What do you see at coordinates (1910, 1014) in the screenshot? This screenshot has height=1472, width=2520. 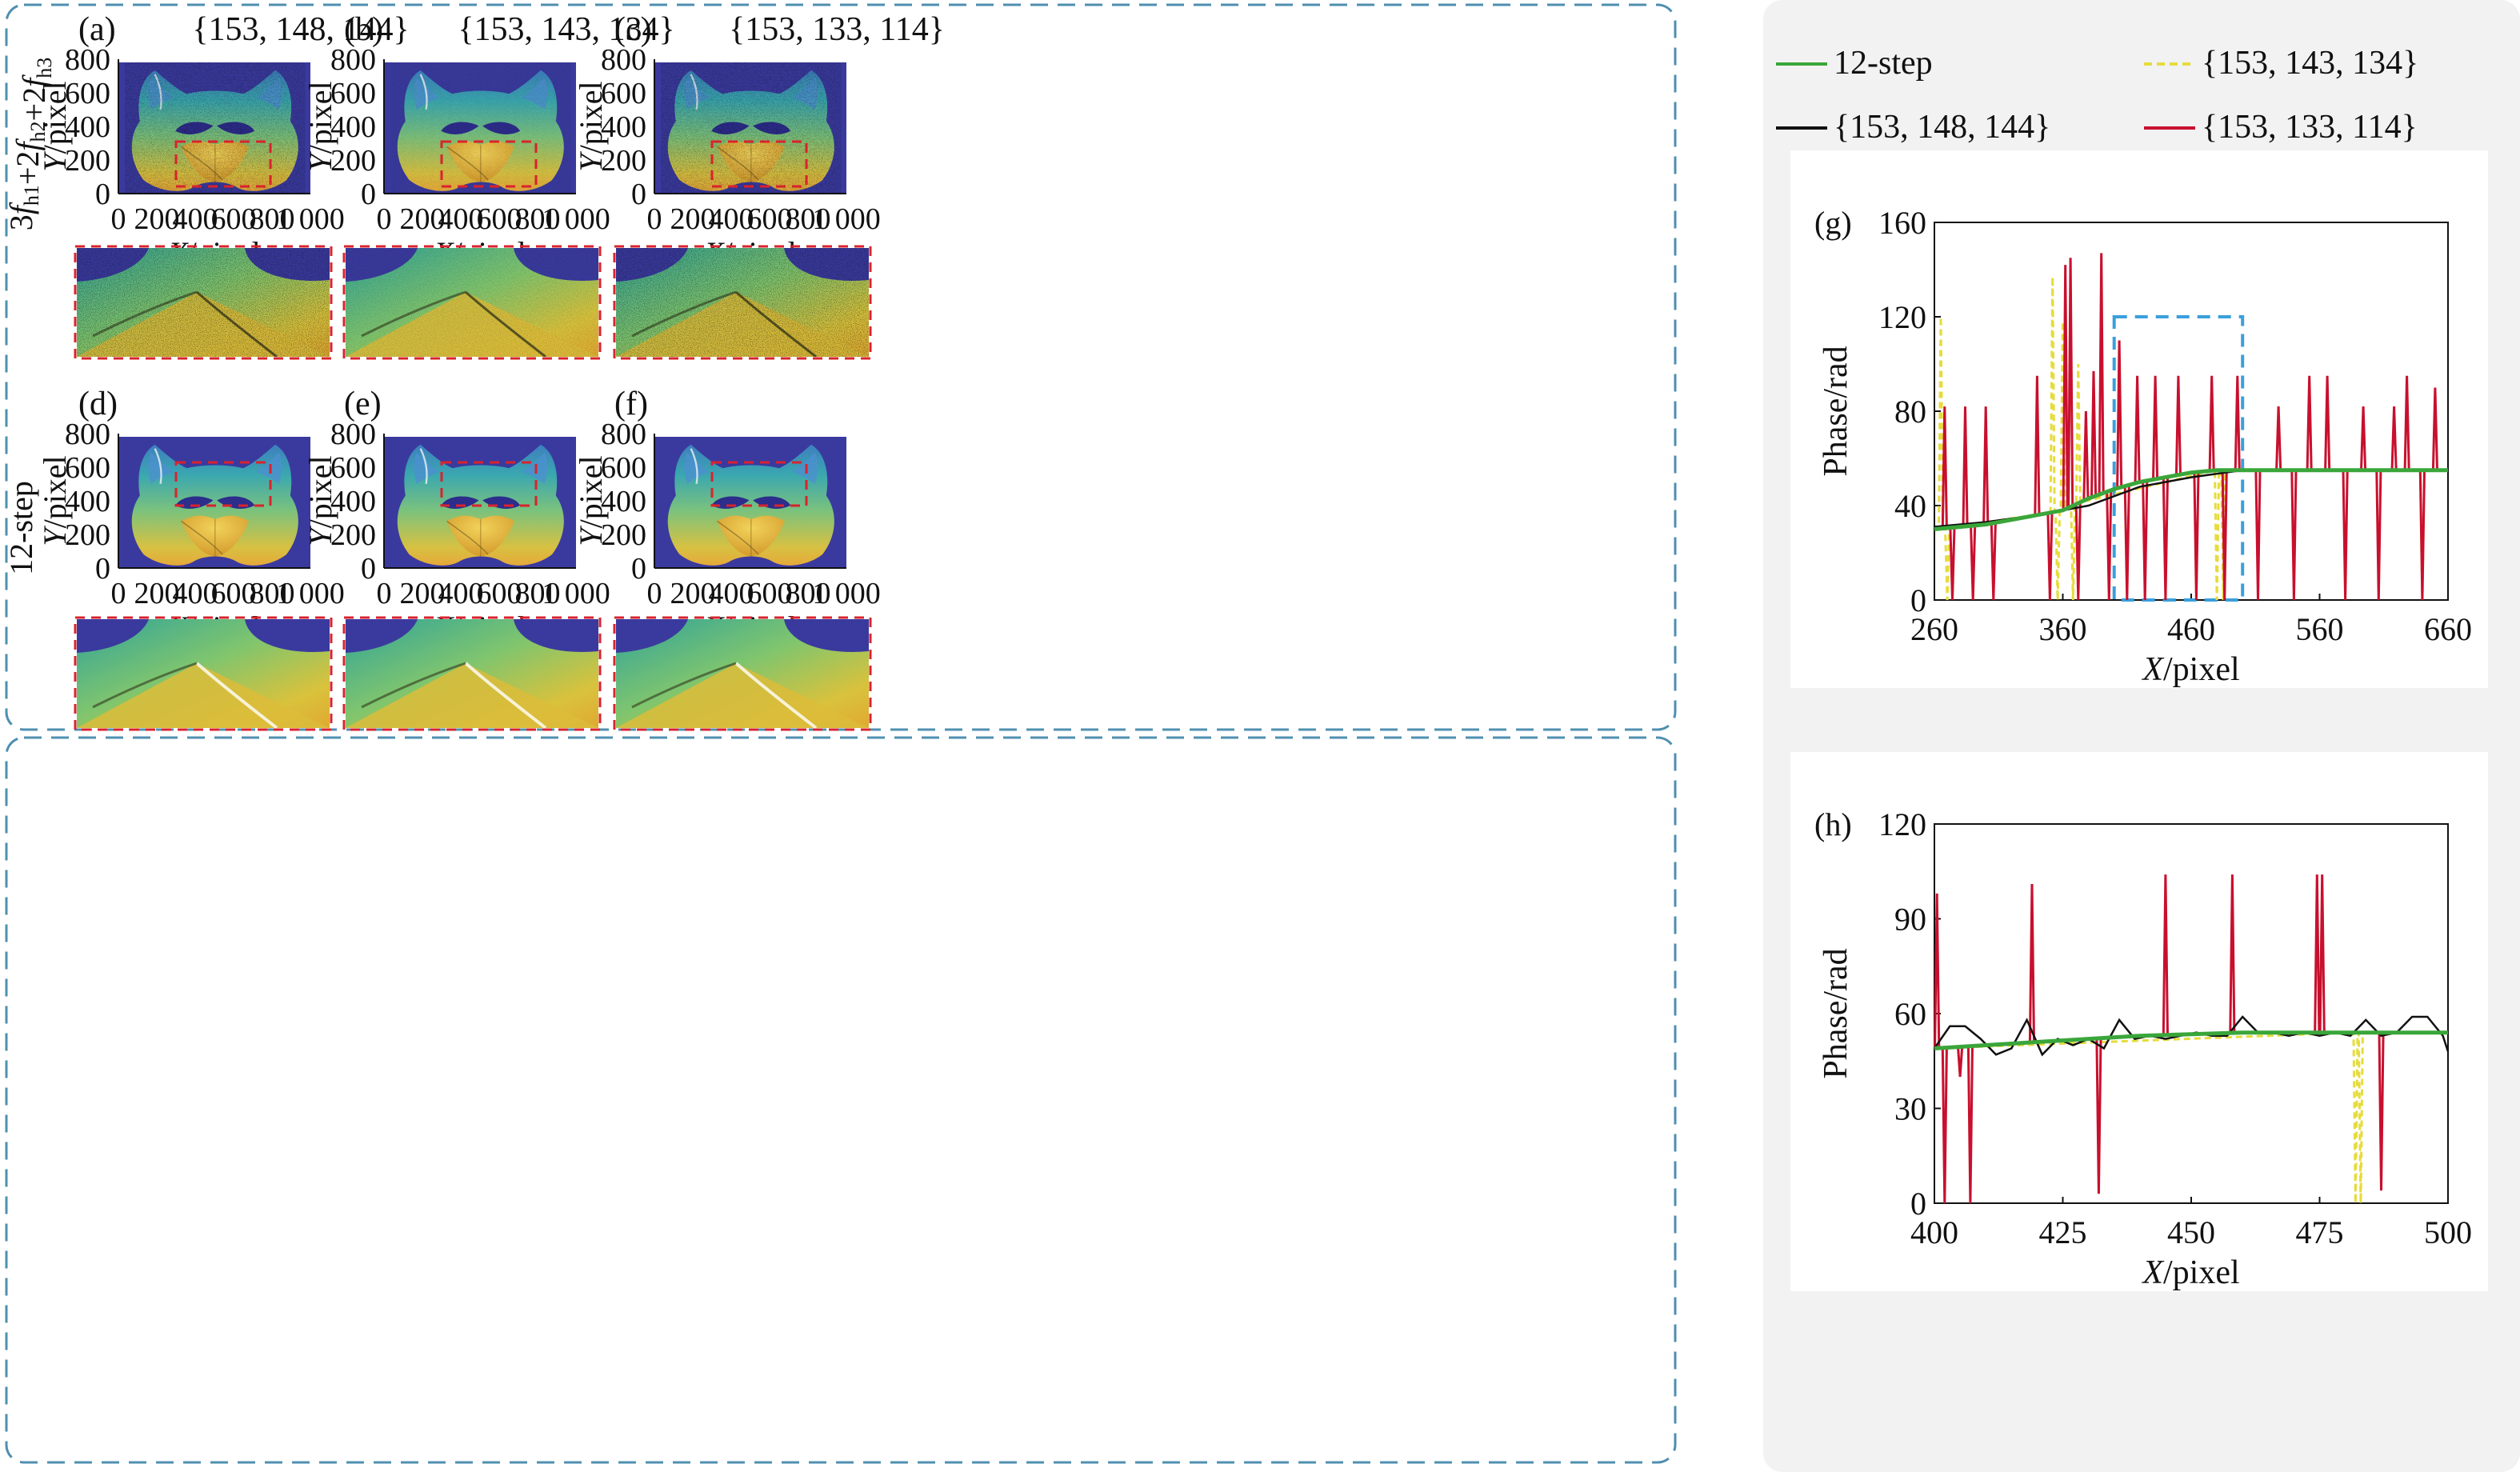 I see `y-tick-label: 60` at bounding box center [1910, 1014].